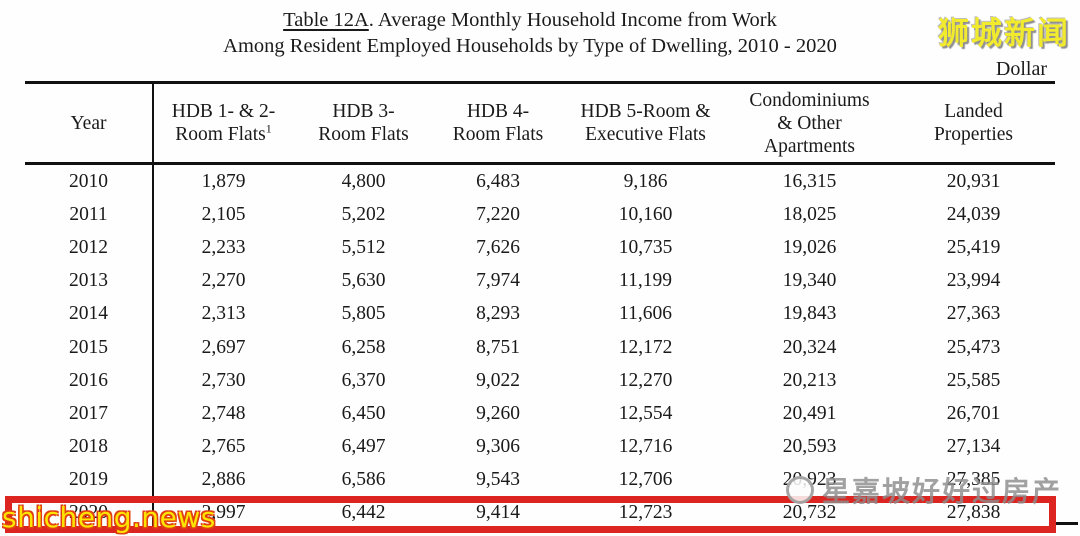 Image resolution: width=1080 pixels, height=536 pixels. What do you see at coordinates (540, 314) in the screenshot?
I see `table-row: 2014 2,313 5,805 8,293 11,606 19,843 27,363` at bounding box center [540, 314].